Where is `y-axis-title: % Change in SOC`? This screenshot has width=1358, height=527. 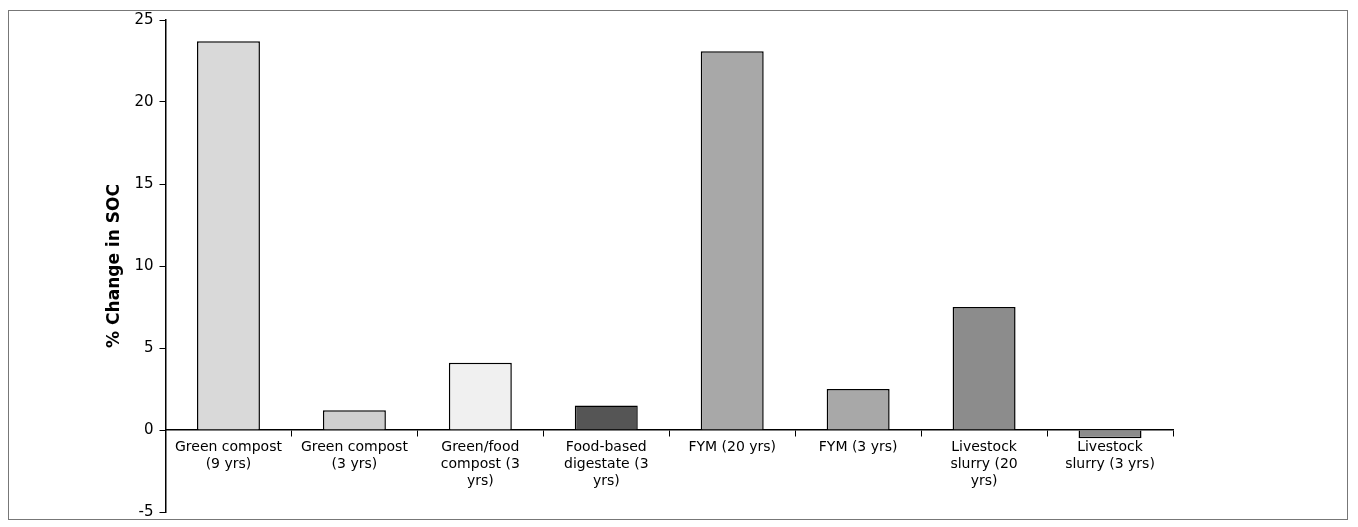
y-axis-title: % Change in SOC is located at coordinates (112, 266).